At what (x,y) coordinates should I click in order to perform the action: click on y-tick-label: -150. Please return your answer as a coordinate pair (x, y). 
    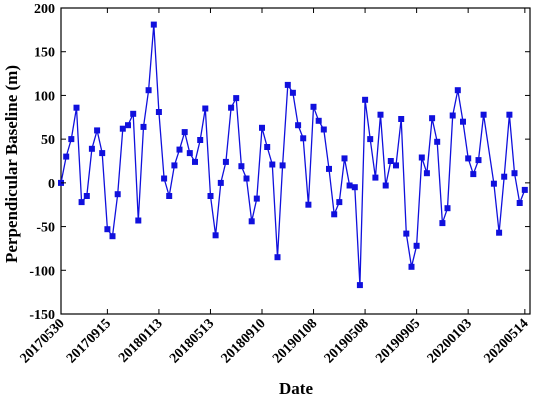
    Looking at the image, I should click on (42, 315).